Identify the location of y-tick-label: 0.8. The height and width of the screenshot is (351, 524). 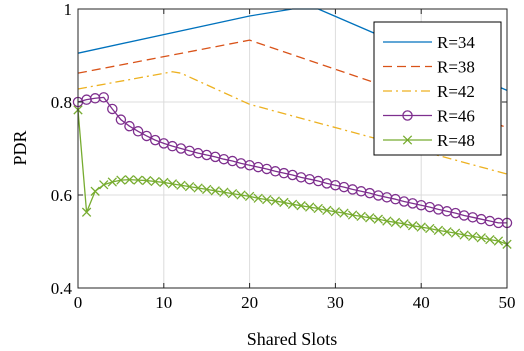
(61, 102).